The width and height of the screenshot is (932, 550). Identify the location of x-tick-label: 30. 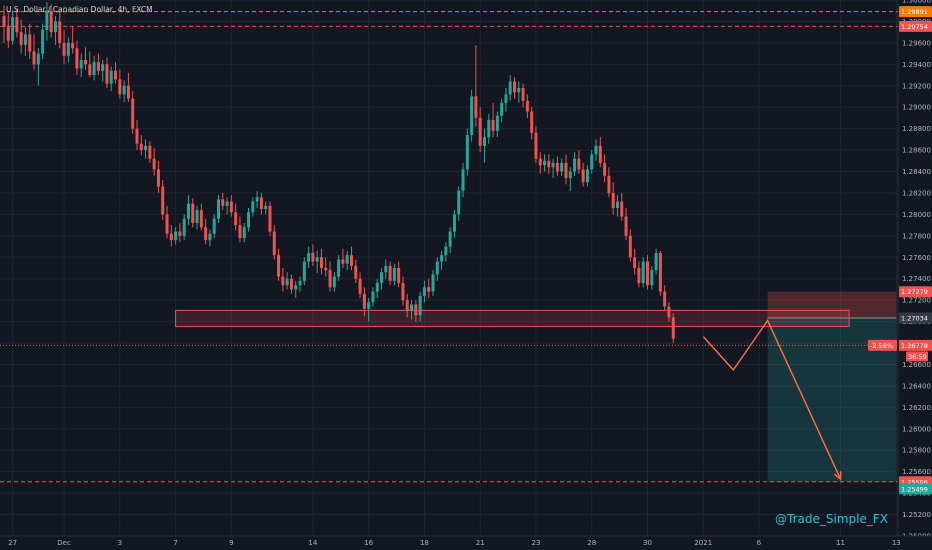
(647, 543).